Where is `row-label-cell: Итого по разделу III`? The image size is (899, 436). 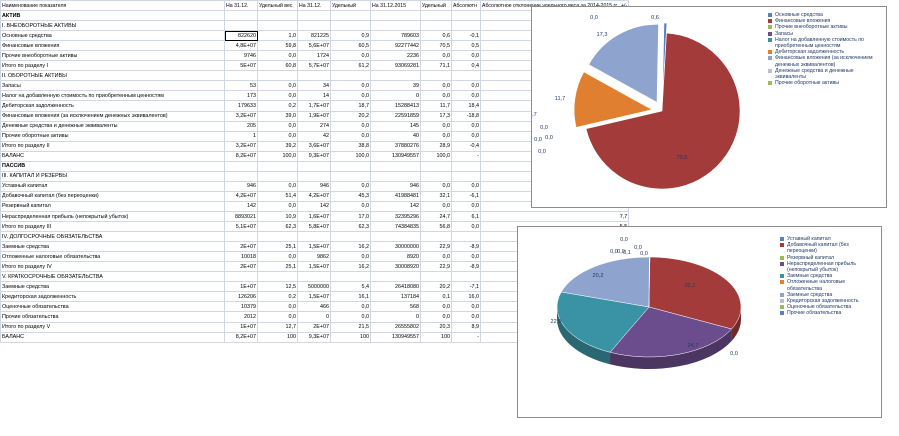 row-label-cell: Итого по разделу III is located at coordinates (112, 227).